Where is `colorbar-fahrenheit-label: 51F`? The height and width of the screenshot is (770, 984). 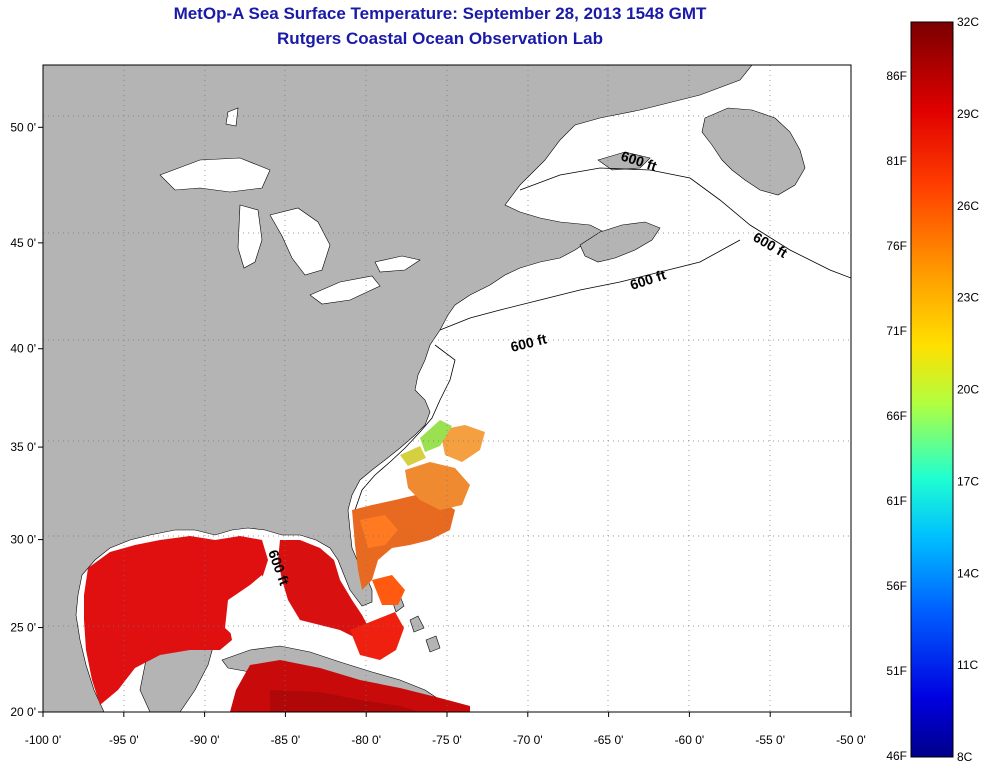 colorbar-fahrenheit-label: 51F is located at coordinates (896, 671).